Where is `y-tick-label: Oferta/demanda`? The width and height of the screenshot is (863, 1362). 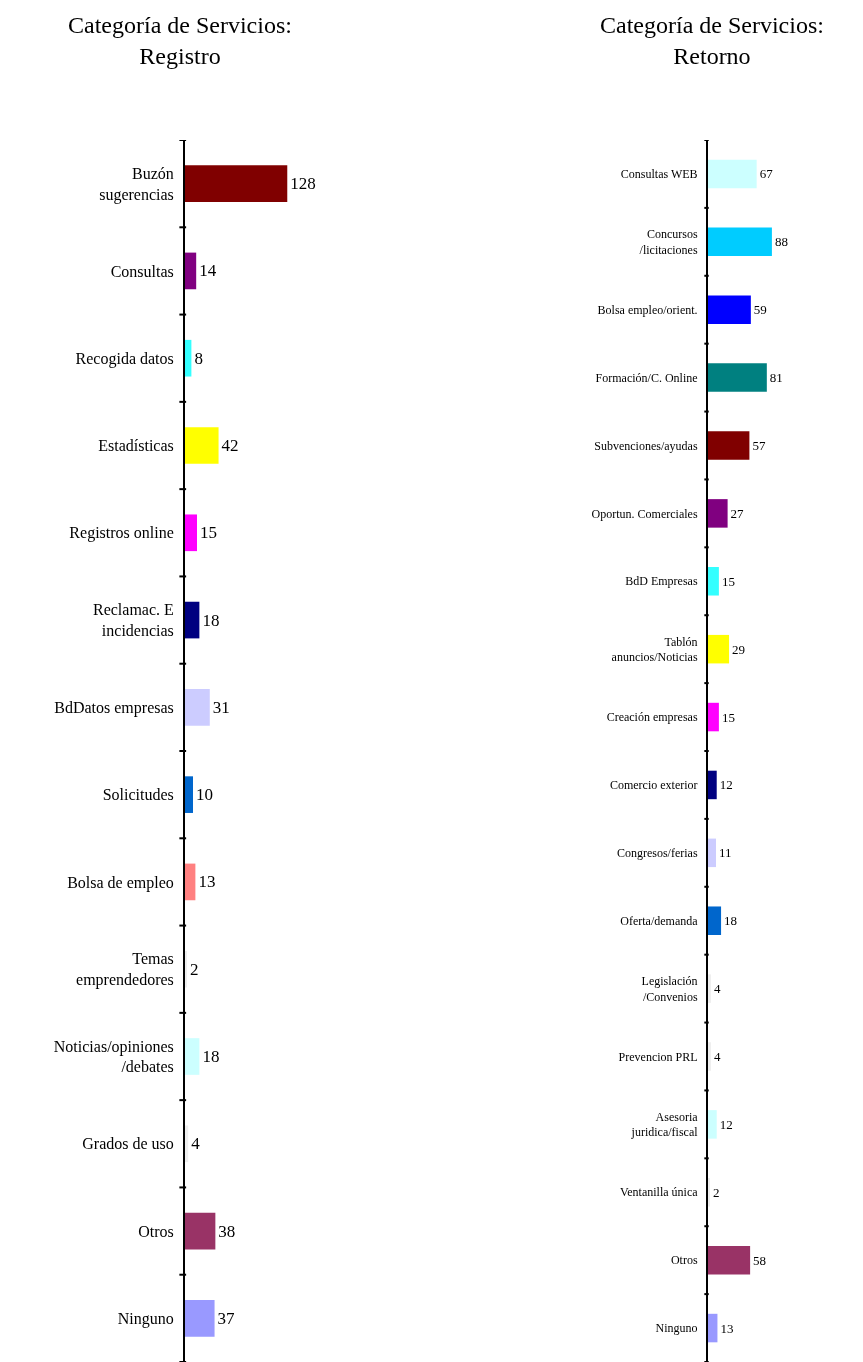 y-tick-label: Oferta/demanda is located at coordinates (659, 920).